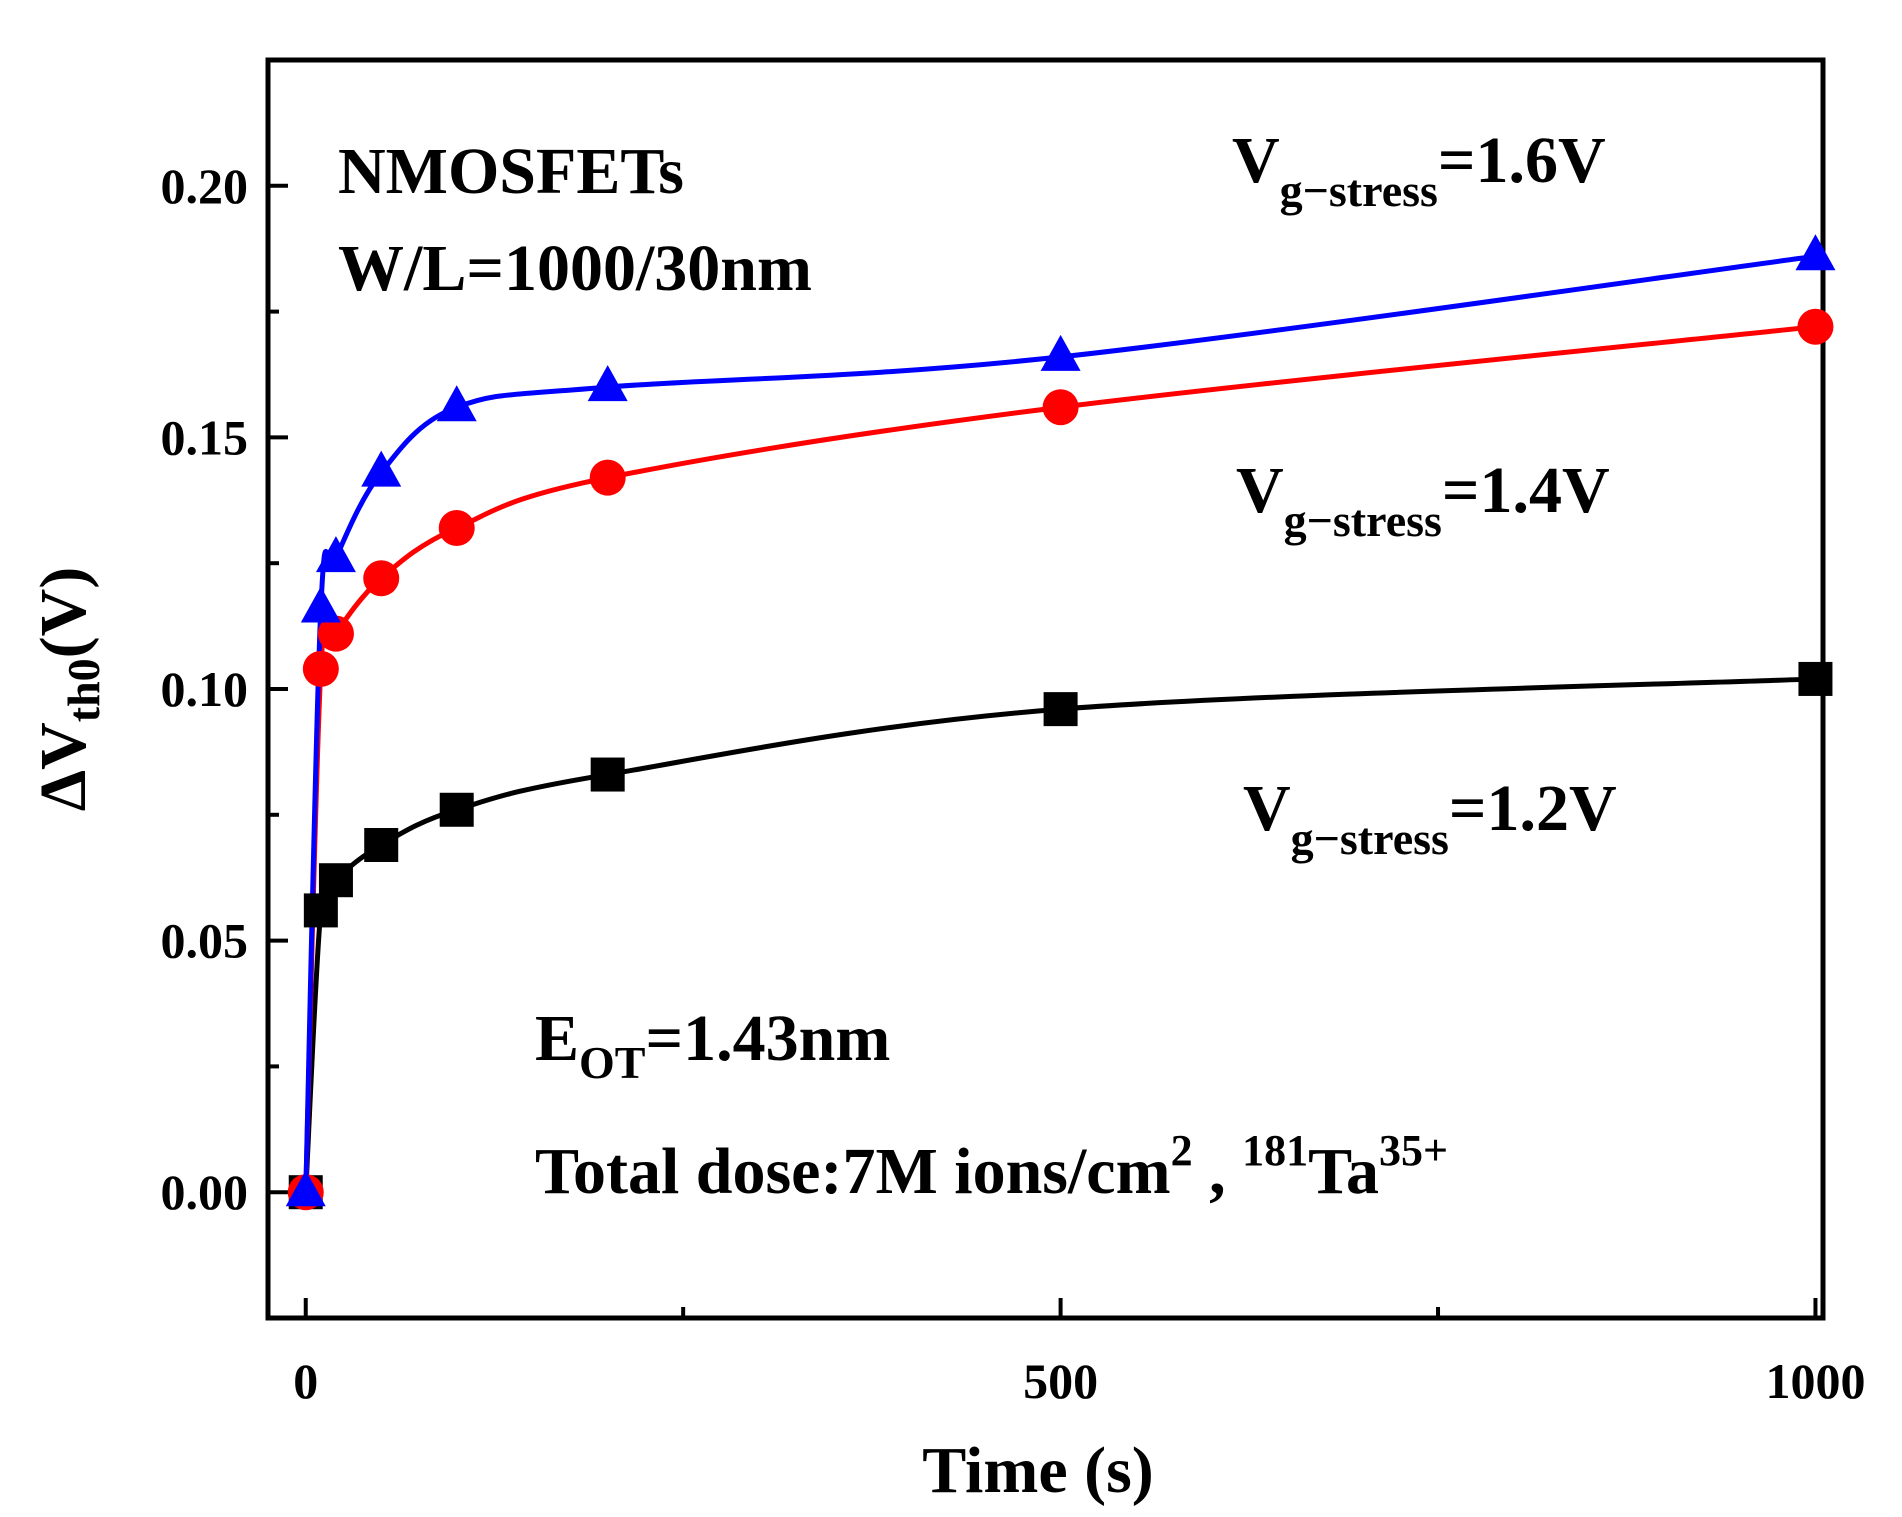 This screenshot has height=1517, width=1902. I want to click on y-tick-label: 0.15, so click(205, 437).